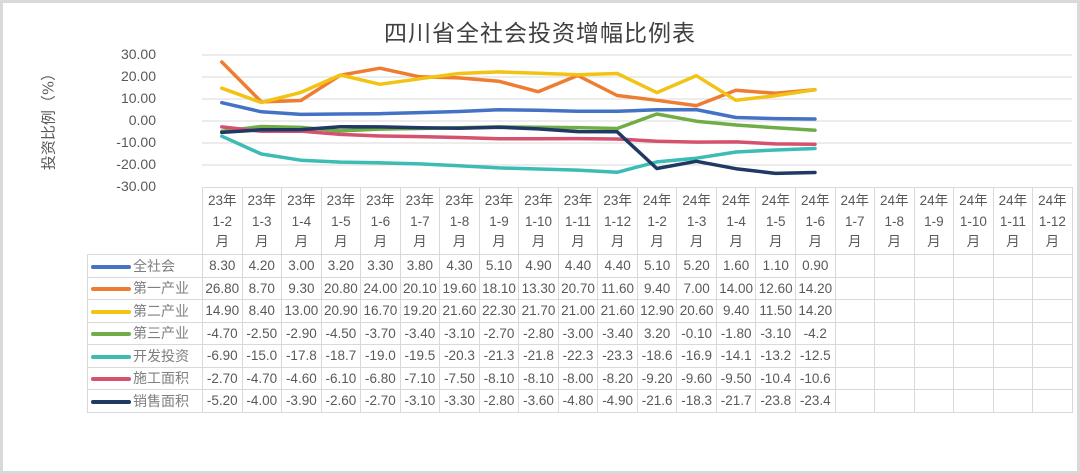 The height and width of the screenshot is (474, 1080). What do you see at coordinates (420, 311) in the screenshot?
I see `table-cell: 19.20` at bounding box center [420, 311].